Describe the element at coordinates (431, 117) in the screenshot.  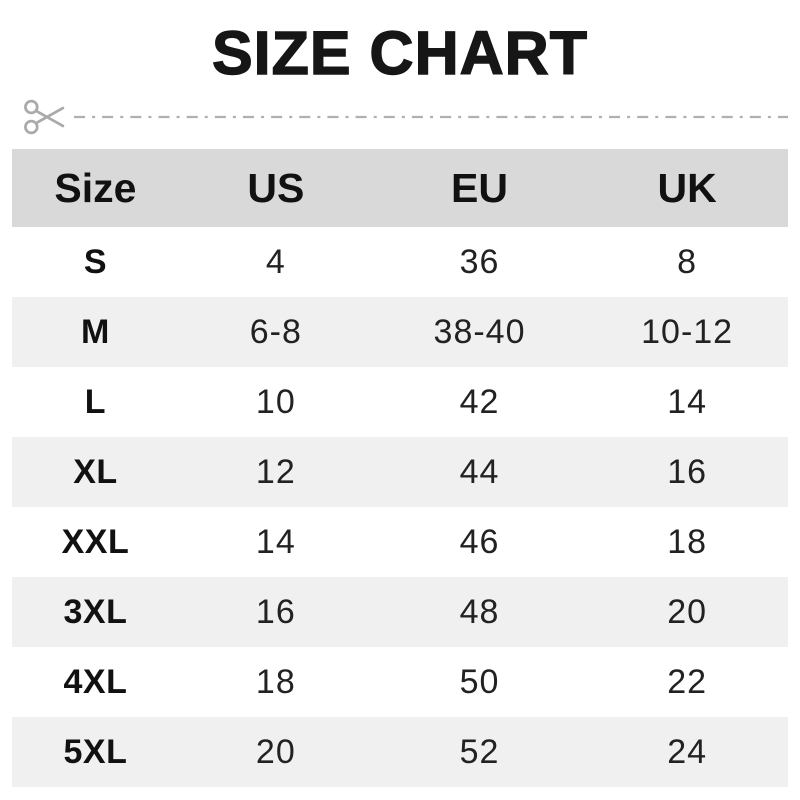
I see `dashed-cut-line` at that location.